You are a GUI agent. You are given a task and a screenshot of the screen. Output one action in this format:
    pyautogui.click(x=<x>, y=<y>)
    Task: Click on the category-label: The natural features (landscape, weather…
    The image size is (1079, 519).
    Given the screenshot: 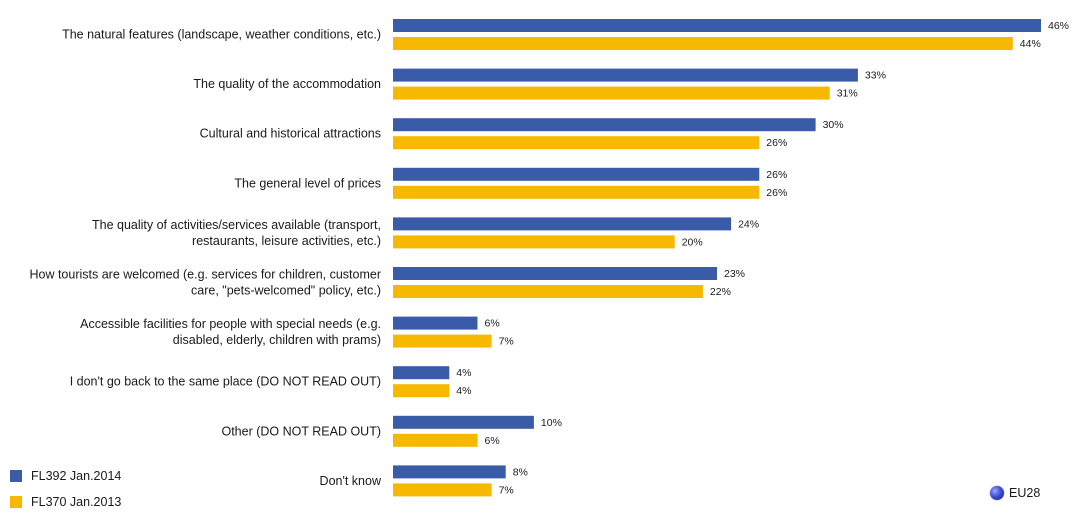 What is the action you would take?
    pyautogui.click(x=221, y=35)
    